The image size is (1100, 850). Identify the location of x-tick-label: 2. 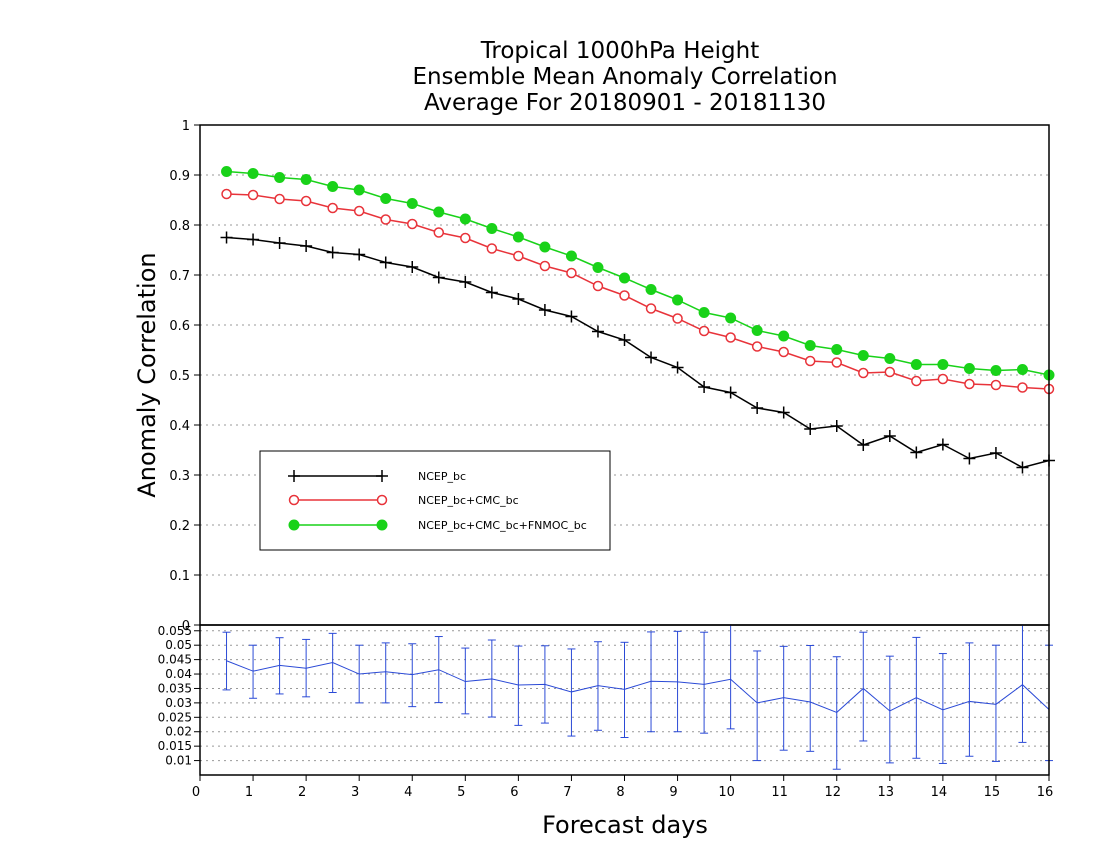
(302, 792).